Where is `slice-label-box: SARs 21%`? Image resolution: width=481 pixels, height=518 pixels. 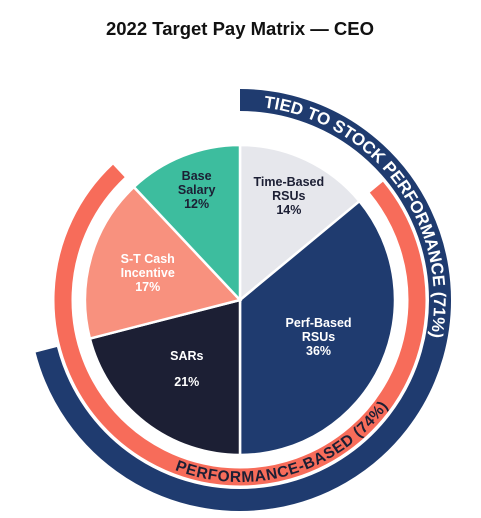
slice-label-box: SARs 21% is located at coordinates (187, 369).